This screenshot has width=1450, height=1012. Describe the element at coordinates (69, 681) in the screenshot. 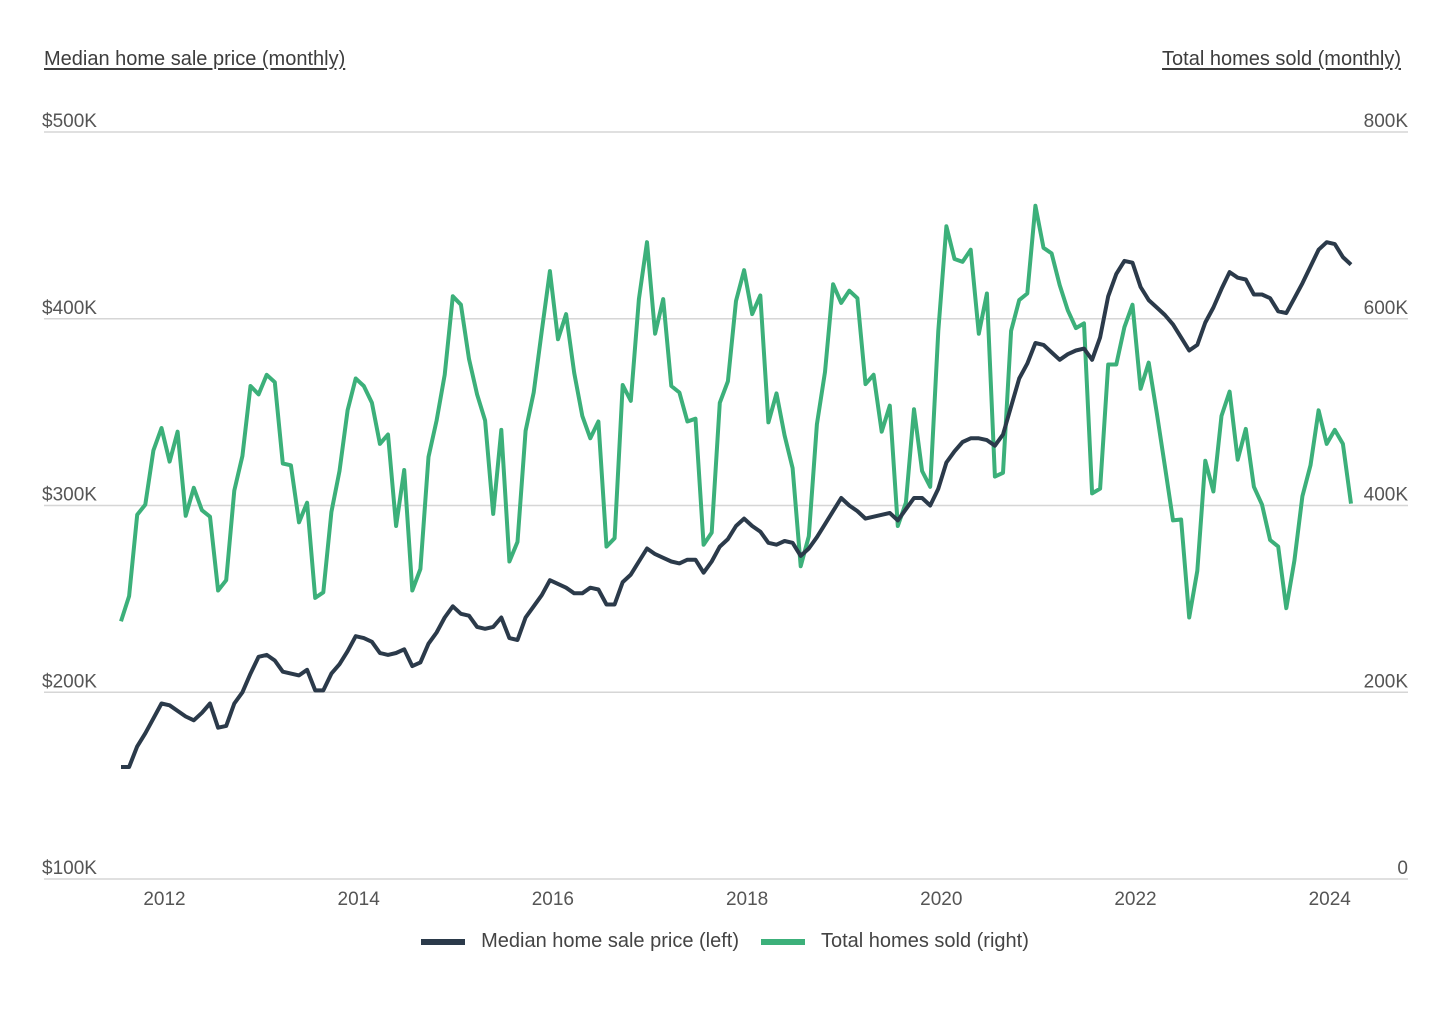

I see `left-tick-label: $200K` at that location.